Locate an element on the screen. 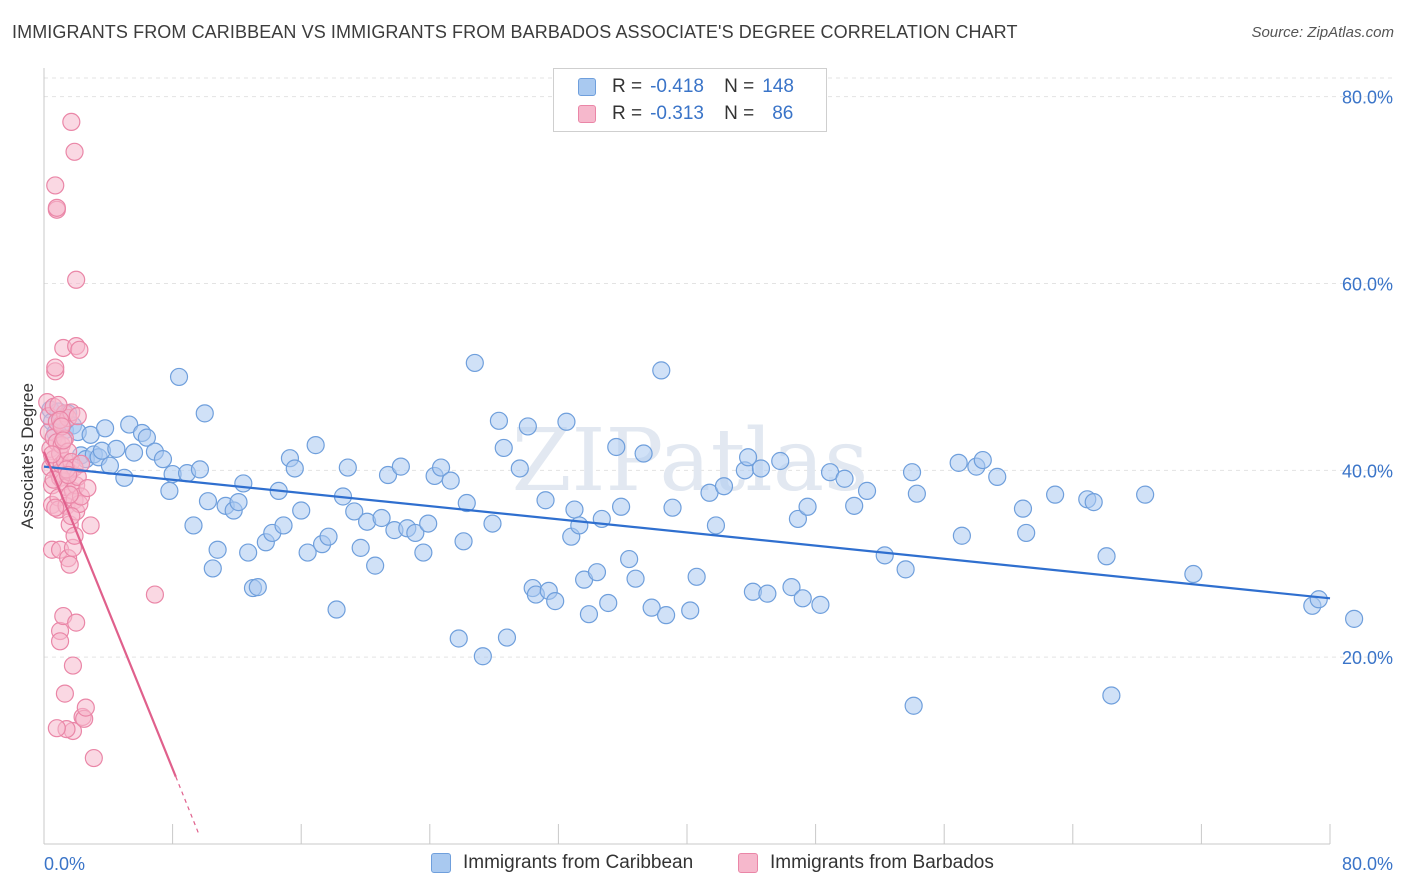 This screenshot has height=892, width=1406. bottom-legend-barbados: Immigrants from Barbados is located at coordinates (866, 863).